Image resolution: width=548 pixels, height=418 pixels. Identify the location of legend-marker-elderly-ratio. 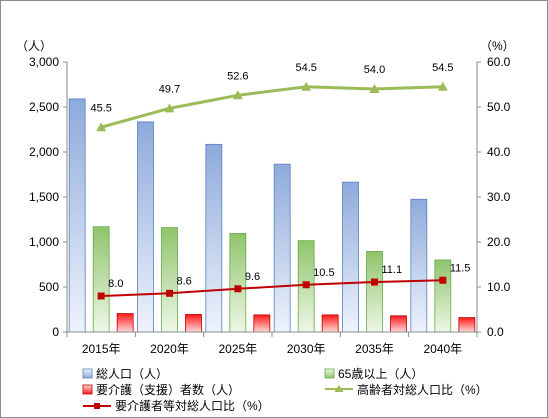
(339, 388).